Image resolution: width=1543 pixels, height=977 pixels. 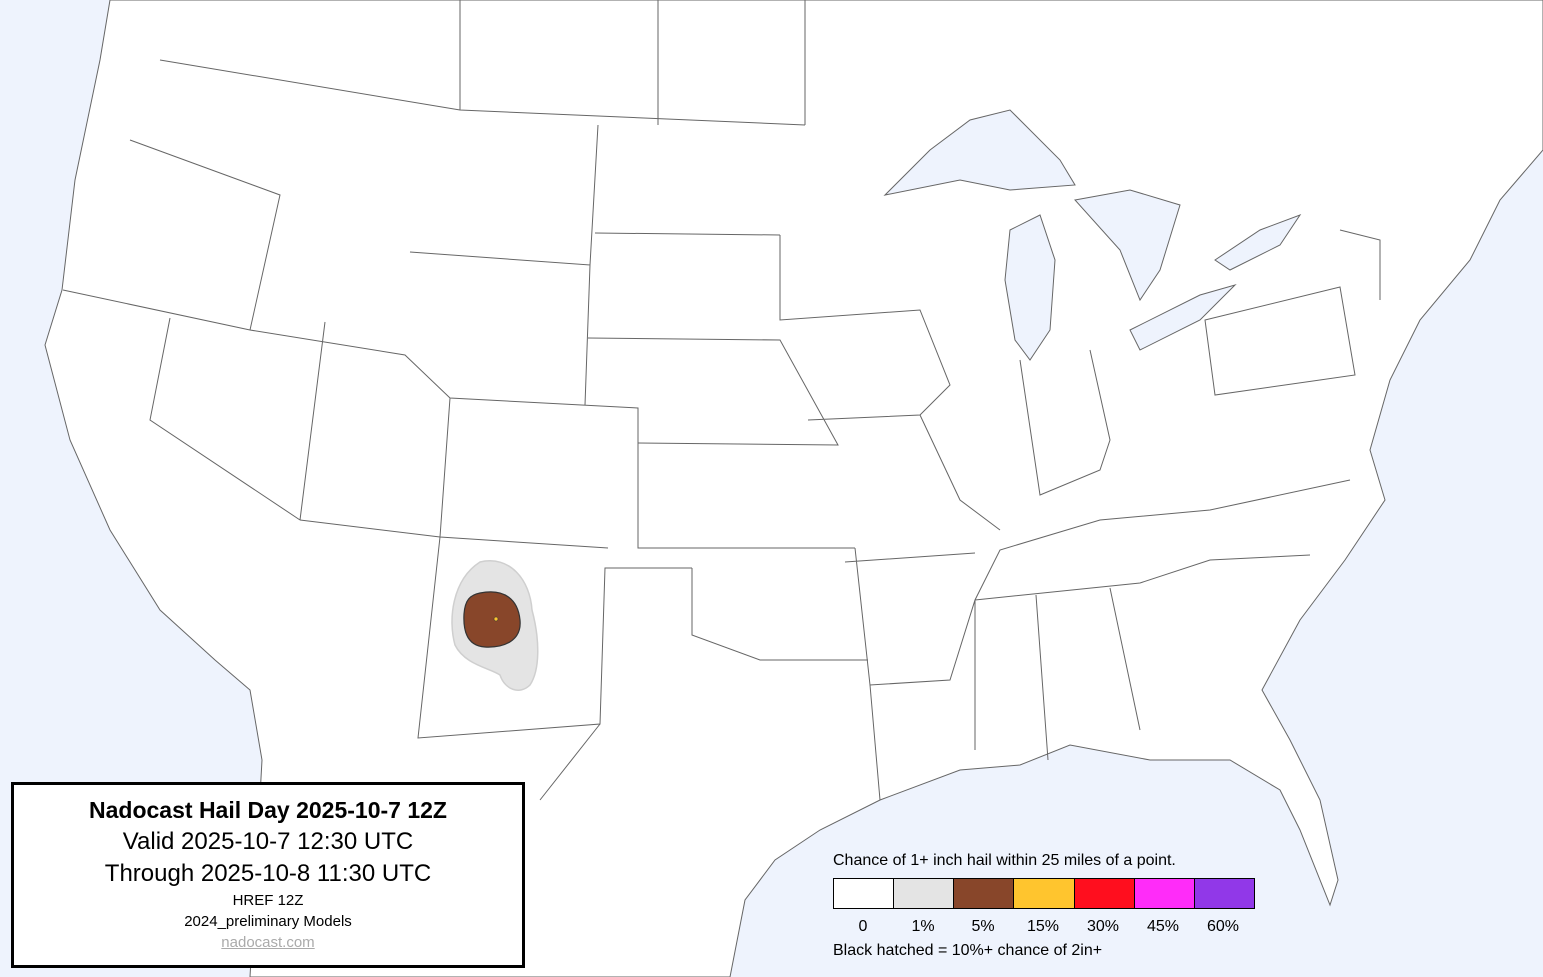 What do you see at coordinates (268, 900) in the screenshot?
I see `model-name: HREF 12Z` at bounding box center [268, 900].